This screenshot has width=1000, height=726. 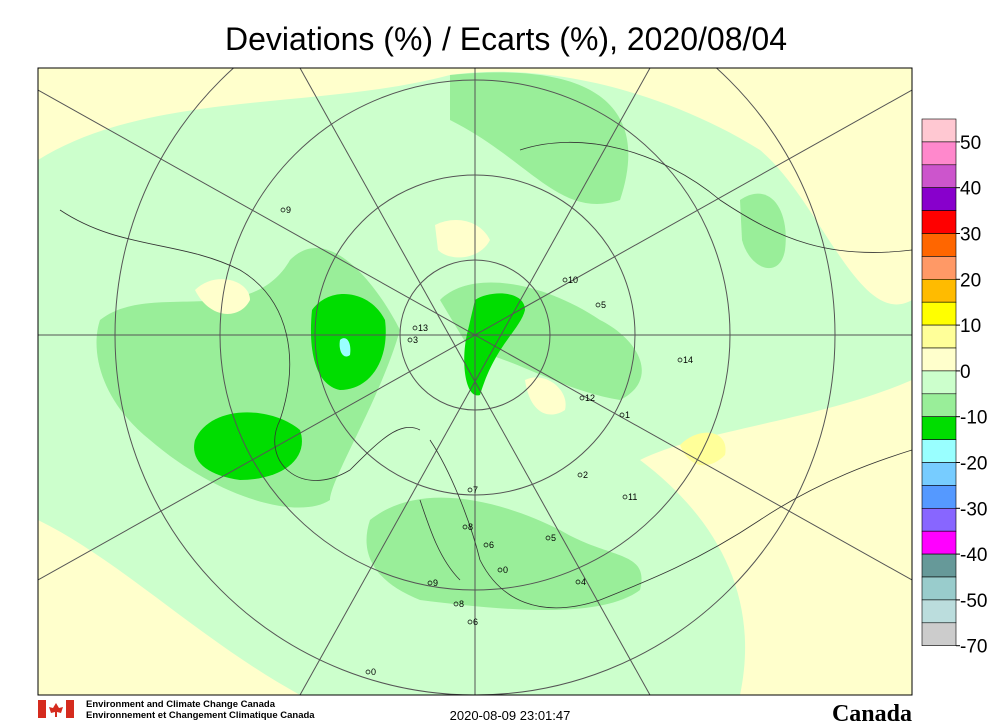 I want to click on legend-label: 0, so click(x=965, y=372).